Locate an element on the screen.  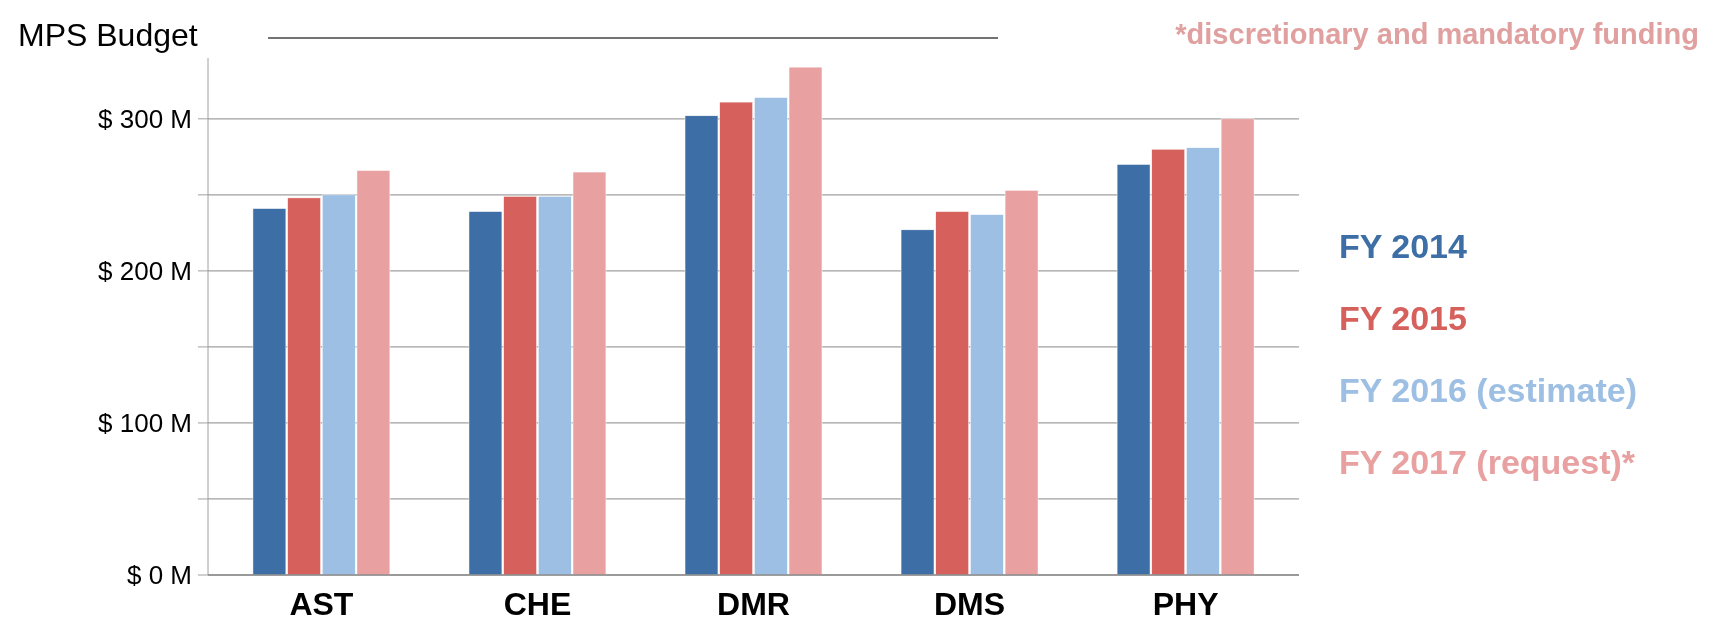
chart-title: MPS Budget is located at coordinates (108, 35).